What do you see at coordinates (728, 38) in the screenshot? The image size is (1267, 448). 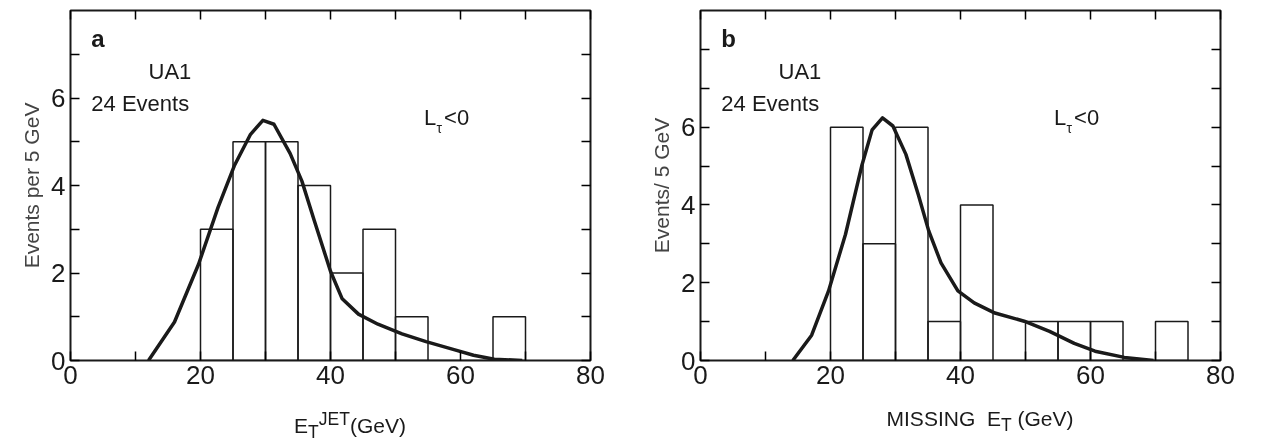 I see `text: b` at bounding box center [728, 38].